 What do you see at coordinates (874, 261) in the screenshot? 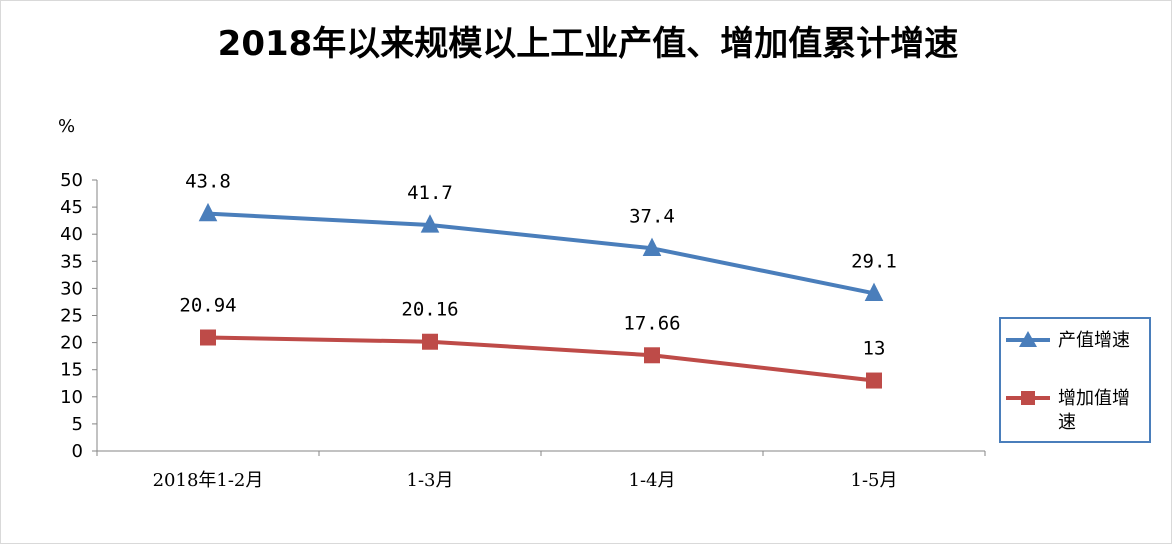
I see `series-1-data-label: 29.1` at bounding box center [874, 261].